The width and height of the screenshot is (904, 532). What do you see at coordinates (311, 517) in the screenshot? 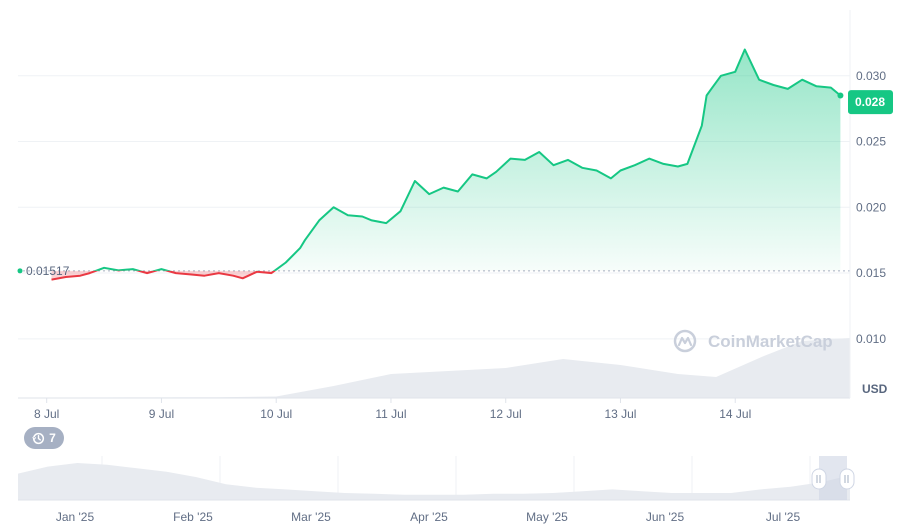
I see `navigator-tick-label: Mar '25` at bounding box center [311, 517].